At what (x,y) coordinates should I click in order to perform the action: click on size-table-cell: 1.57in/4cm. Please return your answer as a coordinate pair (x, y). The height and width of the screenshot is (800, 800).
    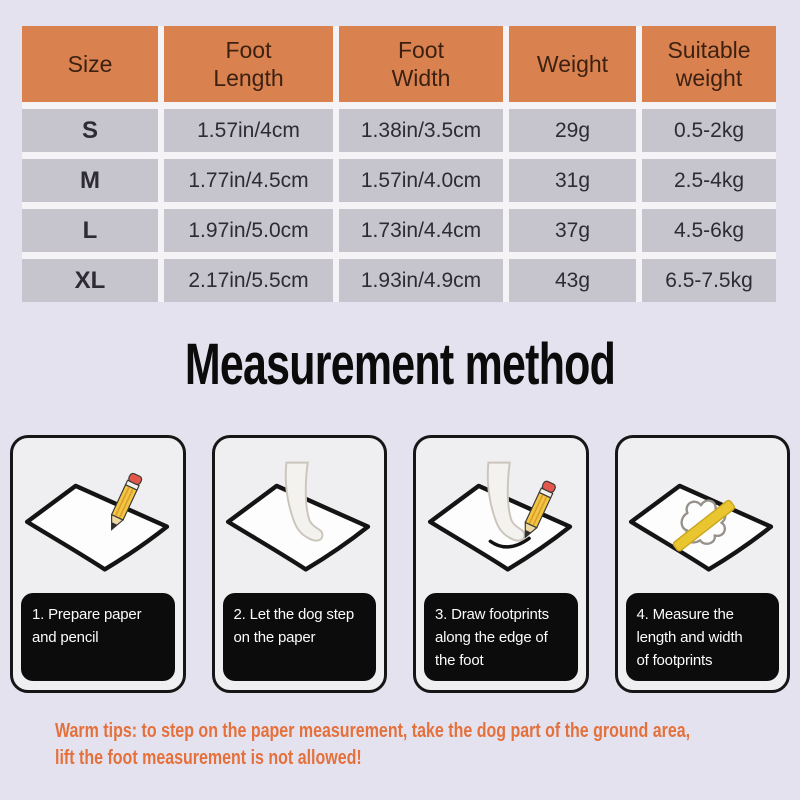
    Looking at the image, I should click on (248, 130).